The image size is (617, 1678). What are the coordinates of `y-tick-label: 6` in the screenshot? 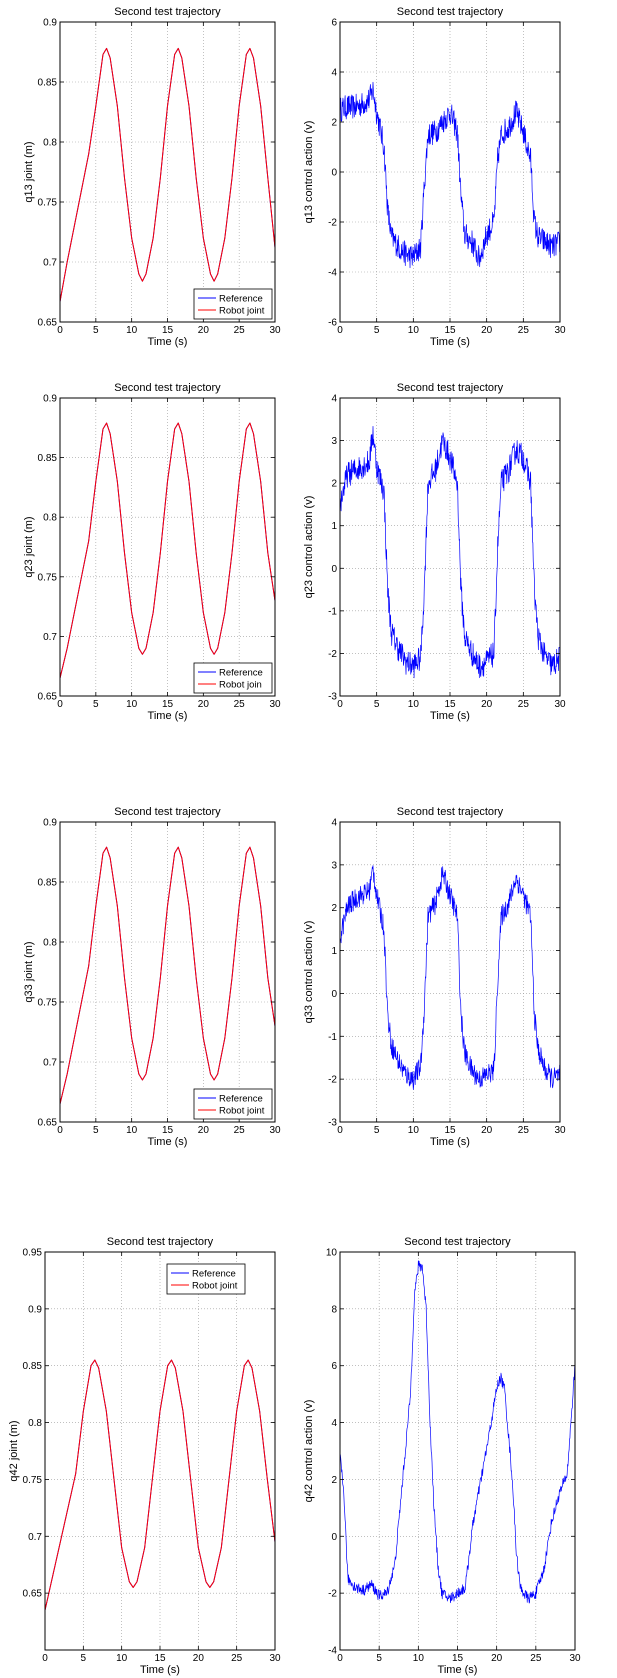 It's located at (334, 1366).